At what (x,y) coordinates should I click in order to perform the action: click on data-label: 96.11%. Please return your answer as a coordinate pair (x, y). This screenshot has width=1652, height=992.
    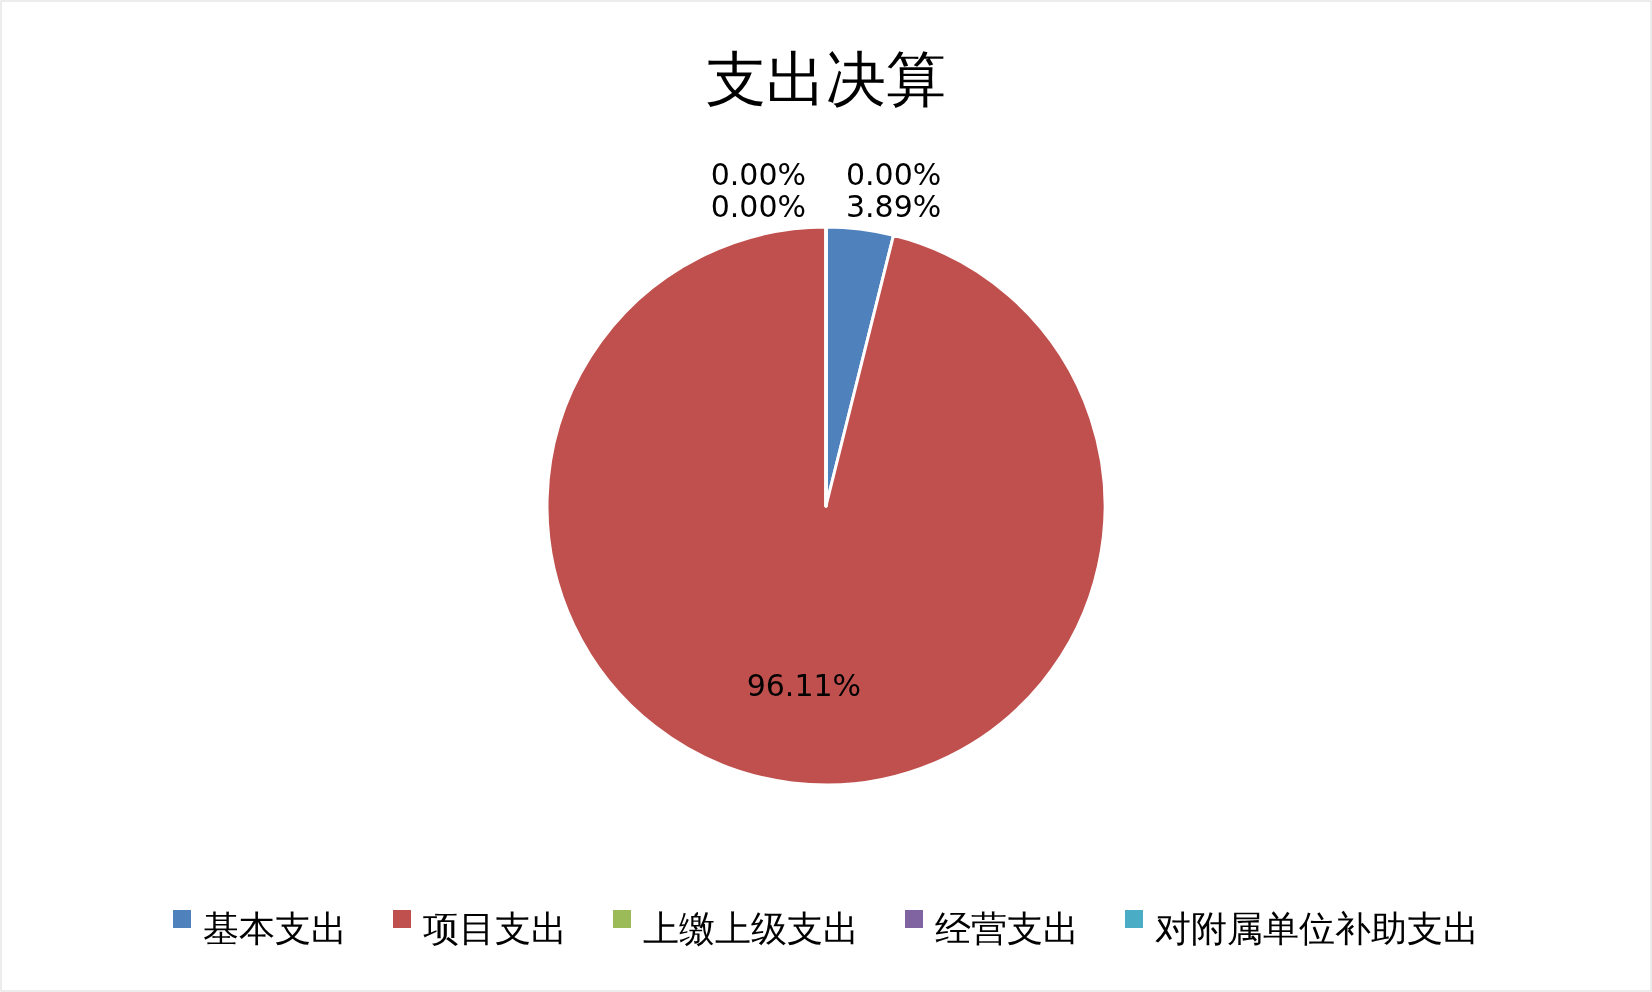
    Looking at the image, I should click on (804, 685).